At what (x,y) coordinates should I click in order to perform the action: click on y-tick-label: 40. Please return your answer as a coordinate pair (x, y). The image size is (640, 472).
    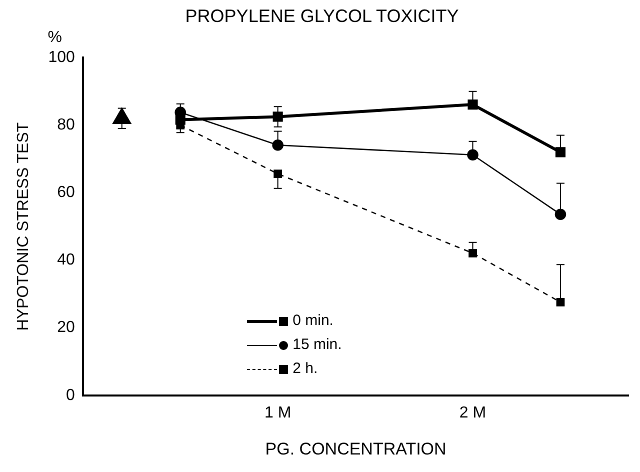
    Looking at the image, I should click on (66, 260).